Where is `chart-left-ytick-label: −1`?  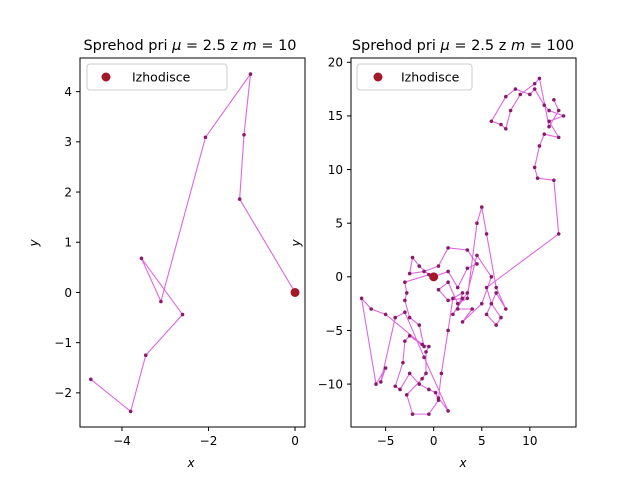 chart-left-ytick-label: −1 is located at coordinates (63, 343).